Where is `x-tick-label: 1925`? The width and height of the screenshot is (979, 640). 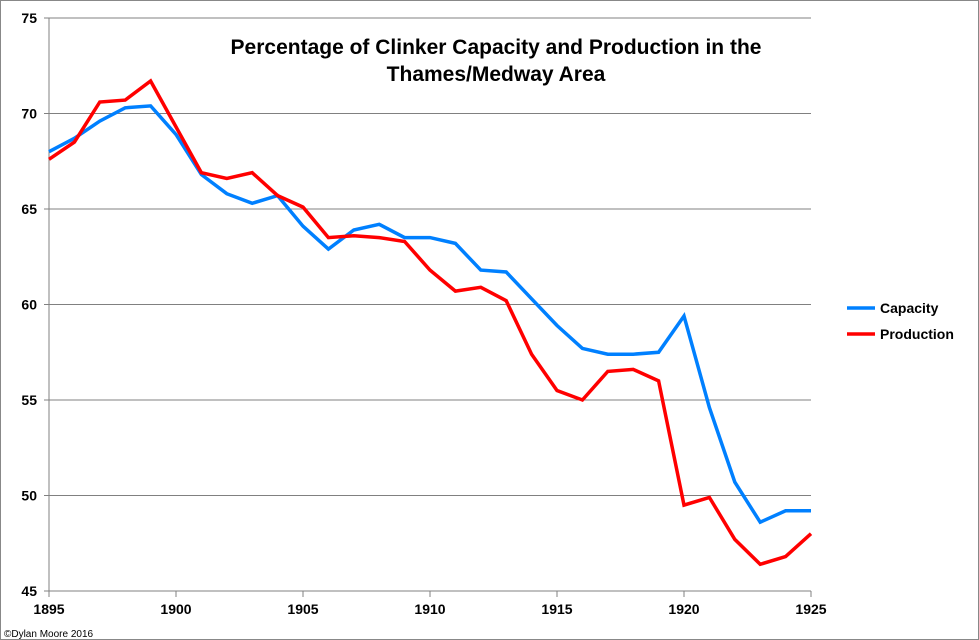 x-tick-label: 1925 is located at coordinates (810, 609).